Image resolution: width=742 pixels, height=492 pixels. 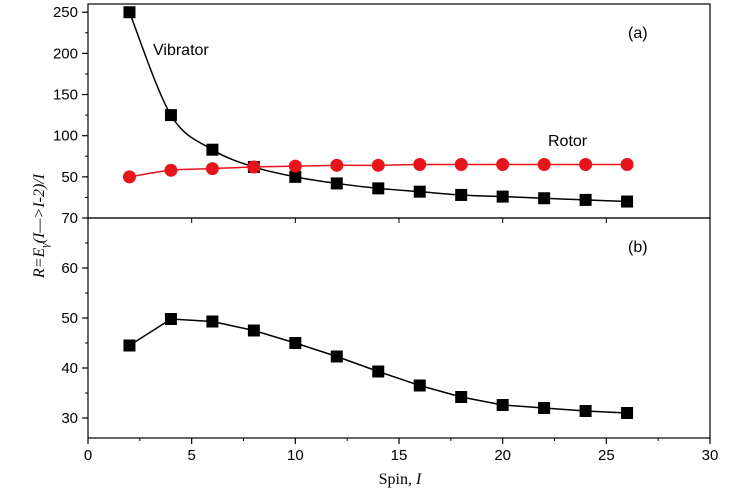 I want to click on x-tick-label: 15, so click(x=399, y=455).